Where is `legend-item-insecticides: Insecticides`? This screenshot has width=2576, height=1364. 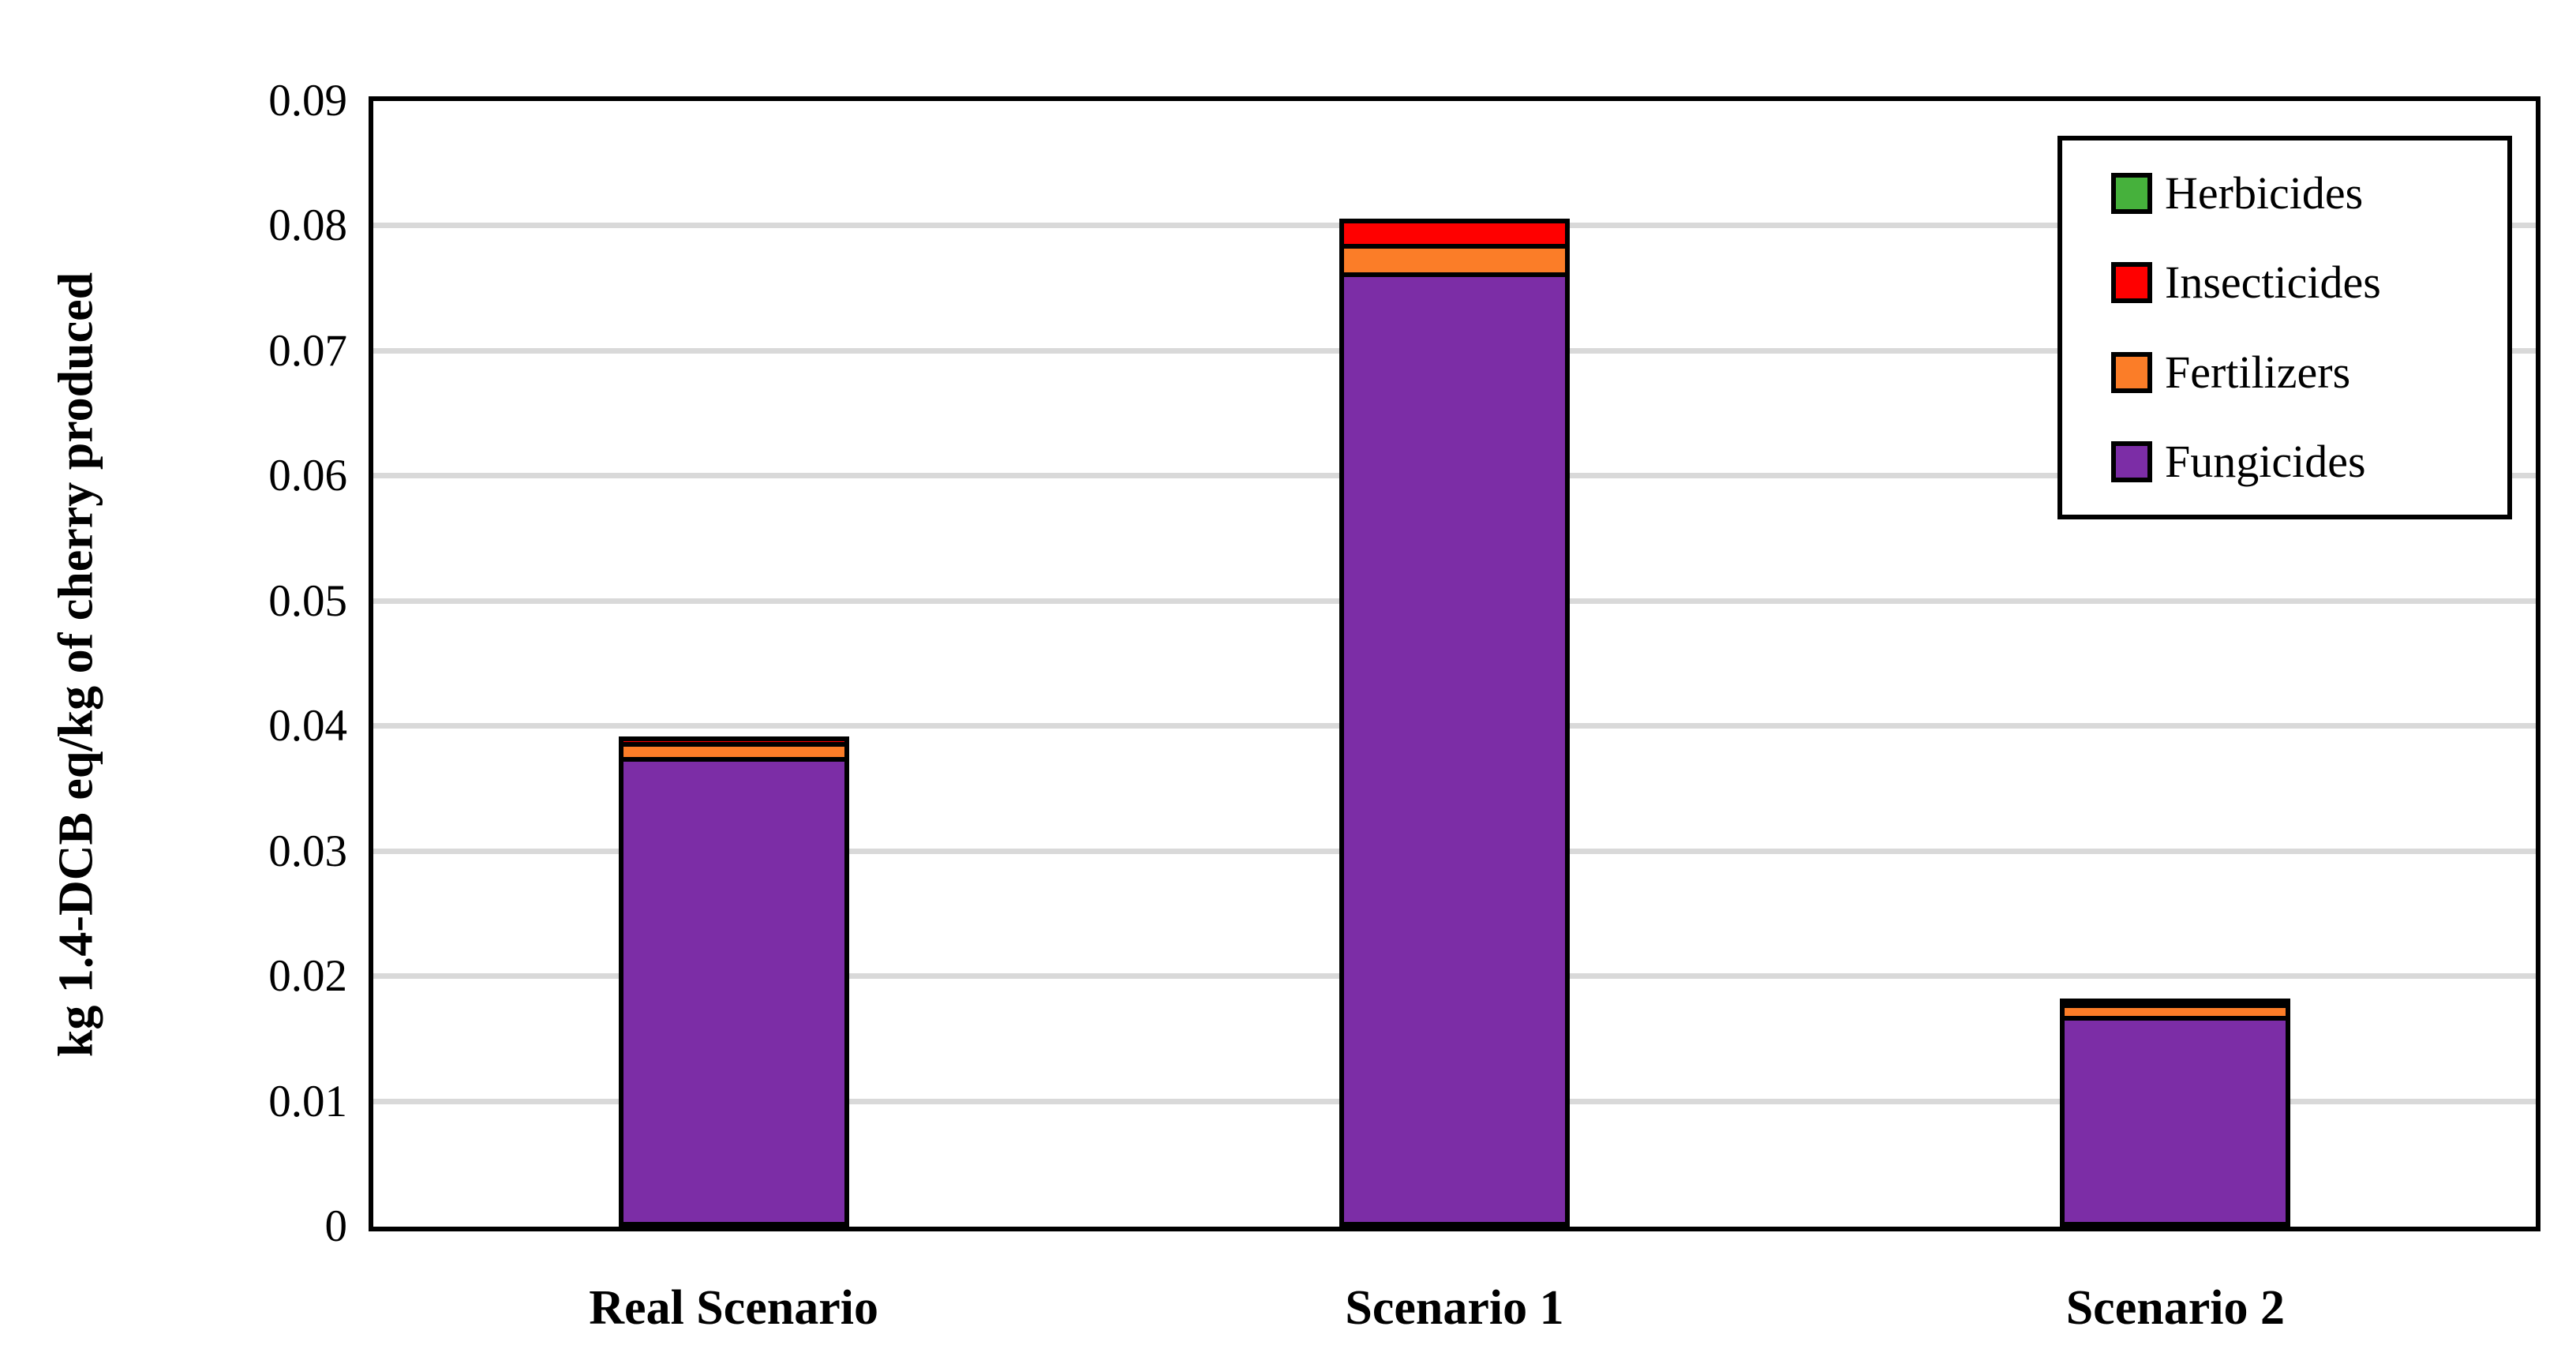 legend-item-insecticides: Insecticides is located at coordinates (2309, 282).